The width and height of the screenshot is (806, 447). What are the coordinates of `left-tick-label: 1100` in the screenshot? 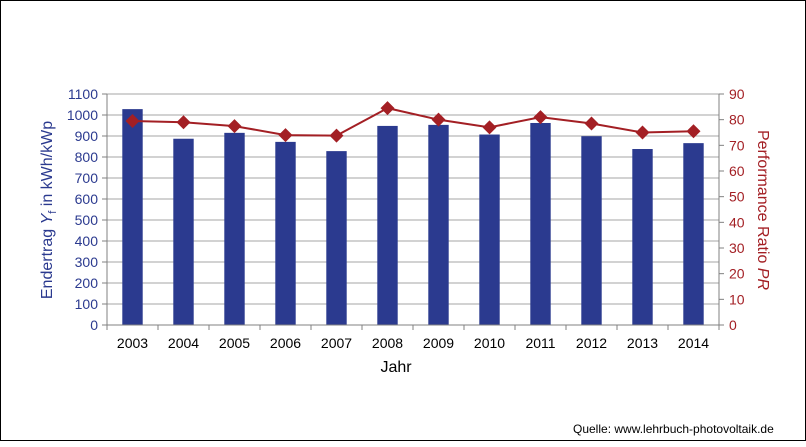 It's located at (83, 94).